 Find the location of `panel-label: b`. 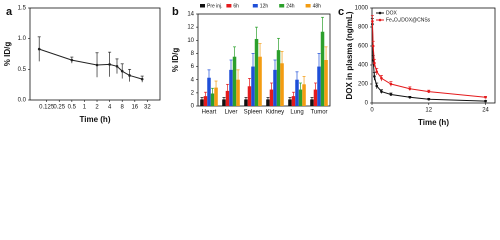

panel-label: b is located at coordinates (175, 12).